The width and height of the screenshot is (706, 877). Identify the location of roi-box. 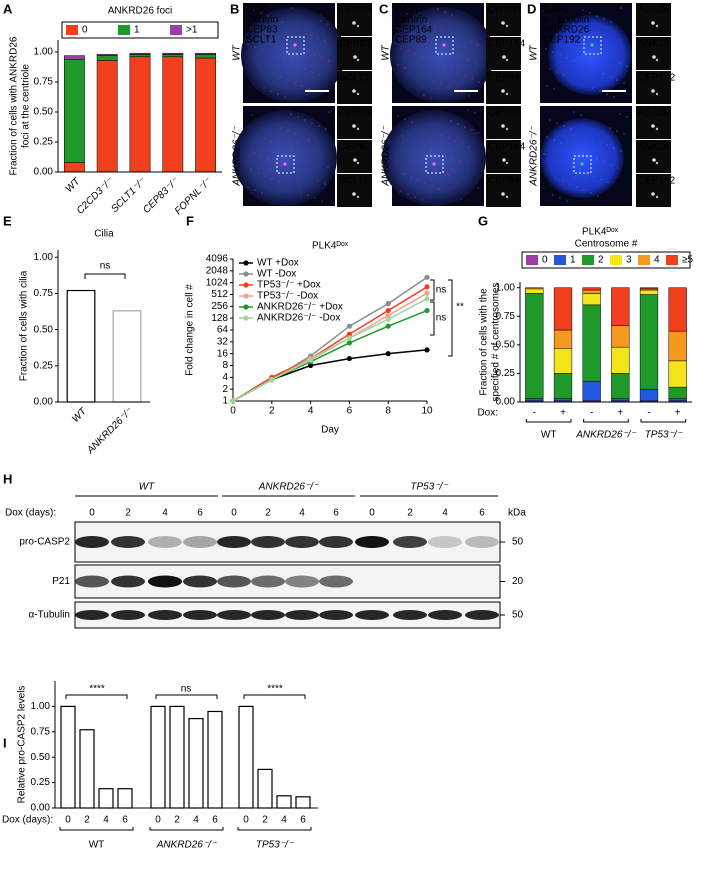
(434, 164).